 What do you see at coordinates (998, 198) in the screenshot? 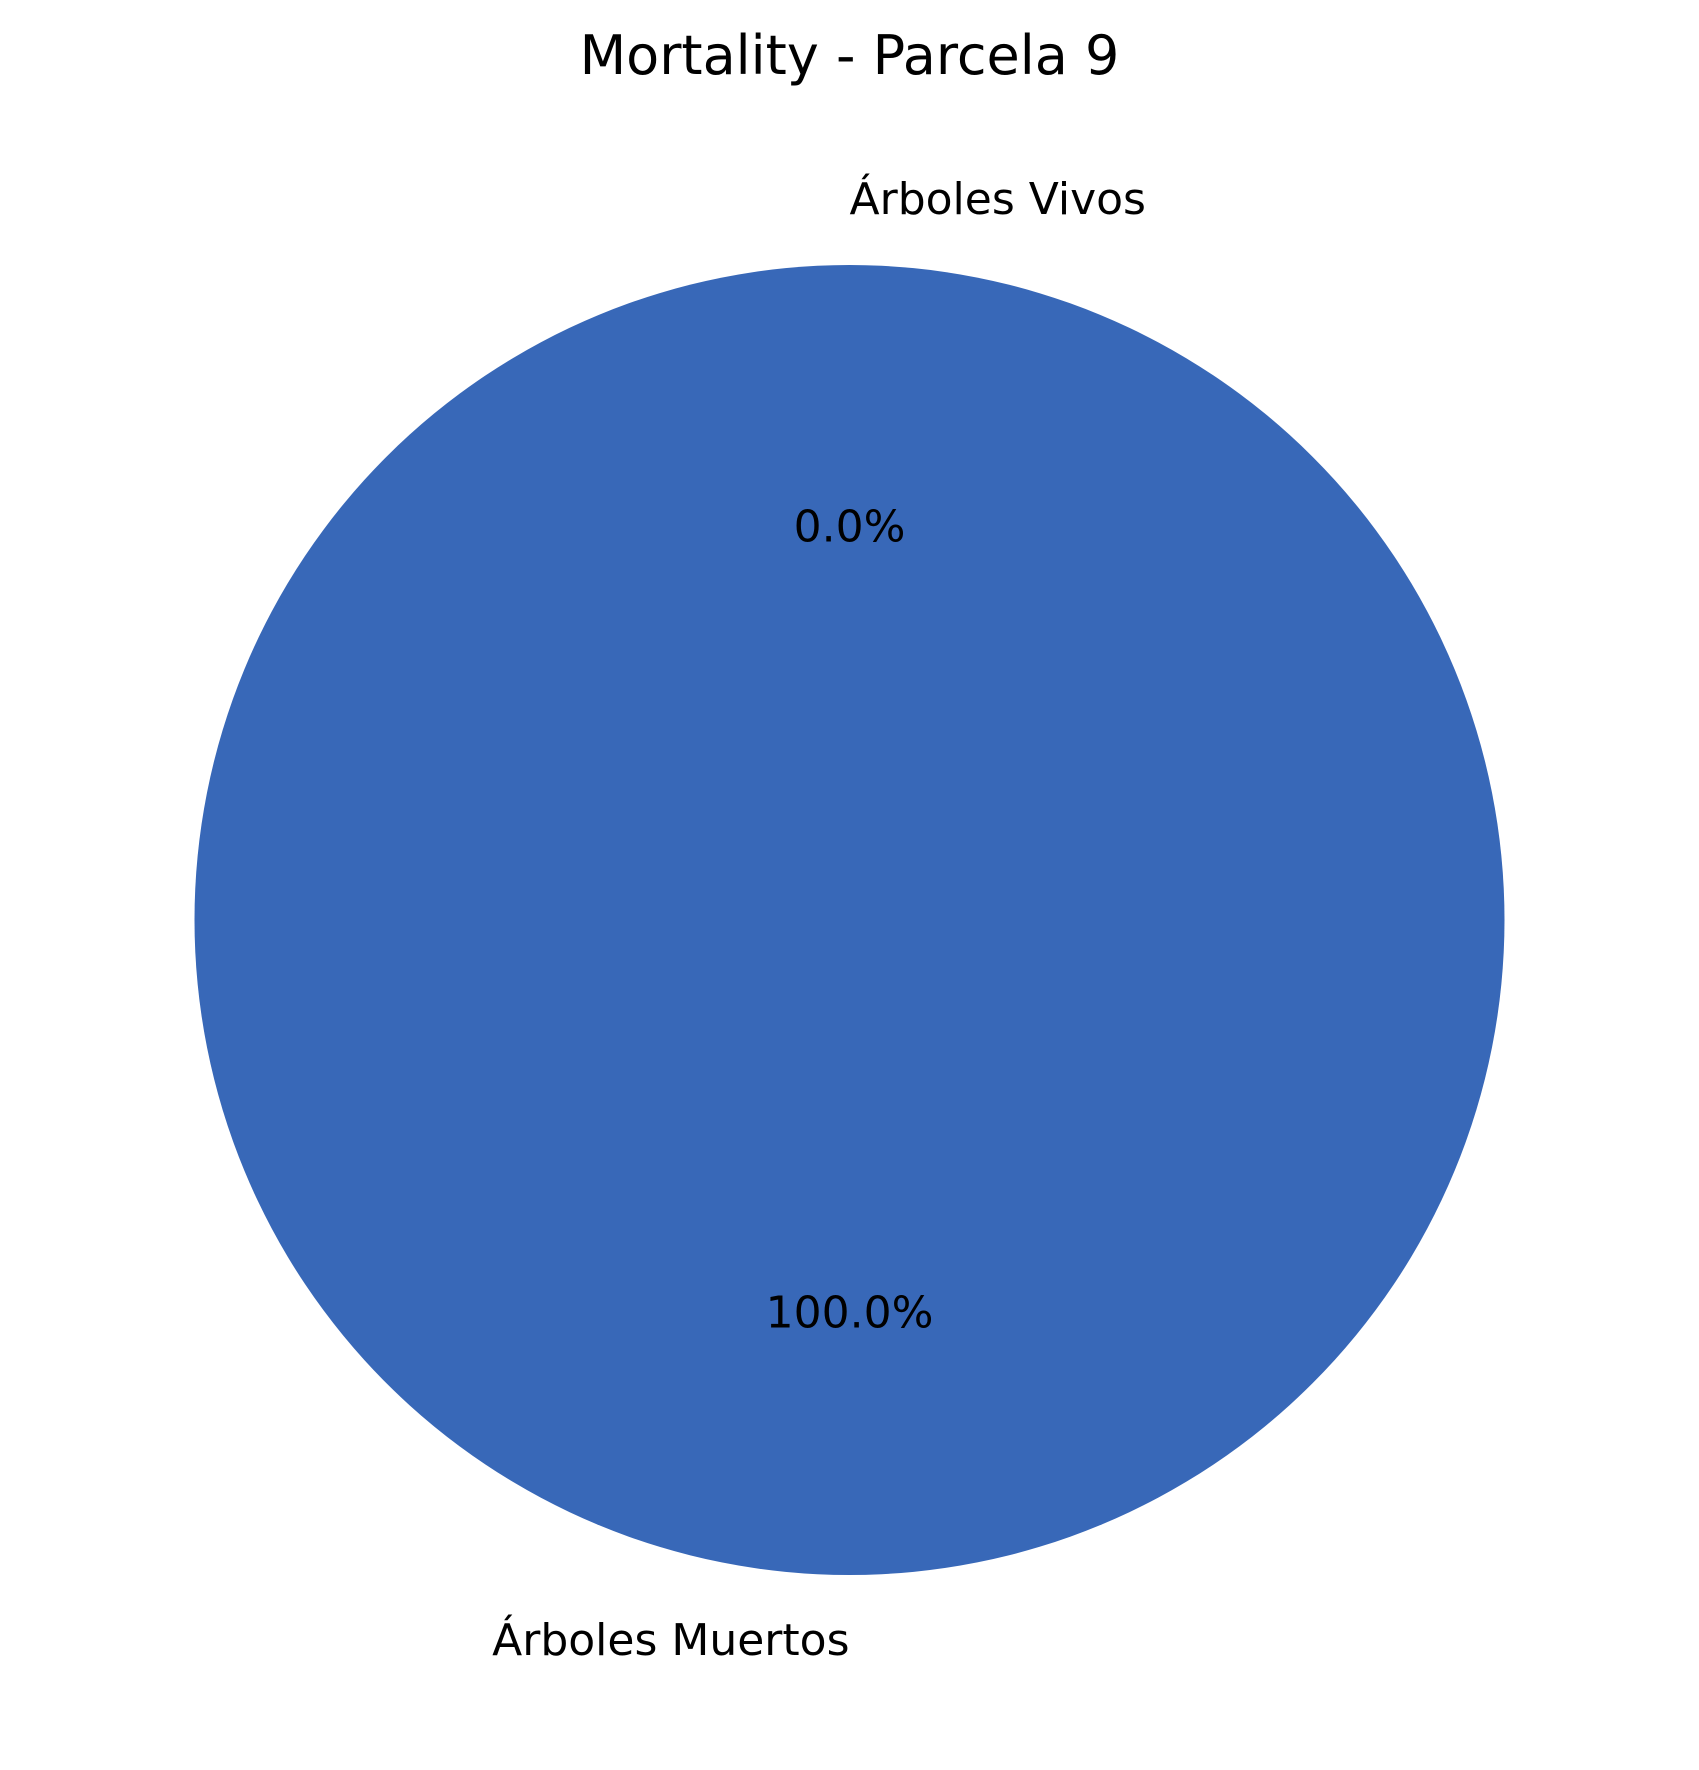
I see `slice-category-label: Árboles Vivos` at bounding box center [998, 198].